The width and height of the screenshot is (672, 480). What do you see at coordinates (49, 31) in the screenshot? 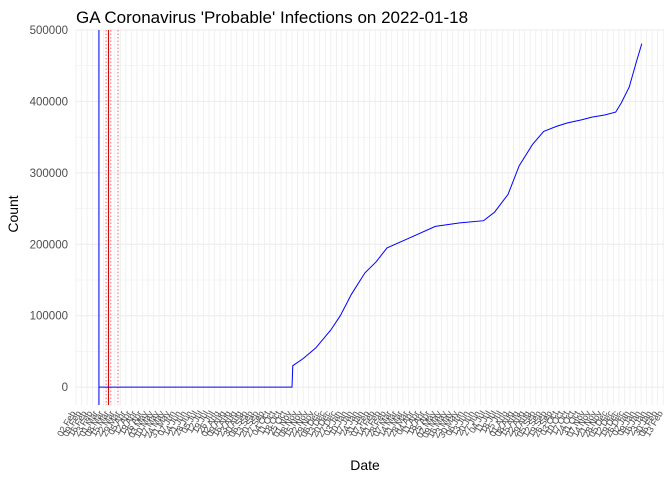
I see `y-tick-label: 500000` at bounding box center [49, 31].